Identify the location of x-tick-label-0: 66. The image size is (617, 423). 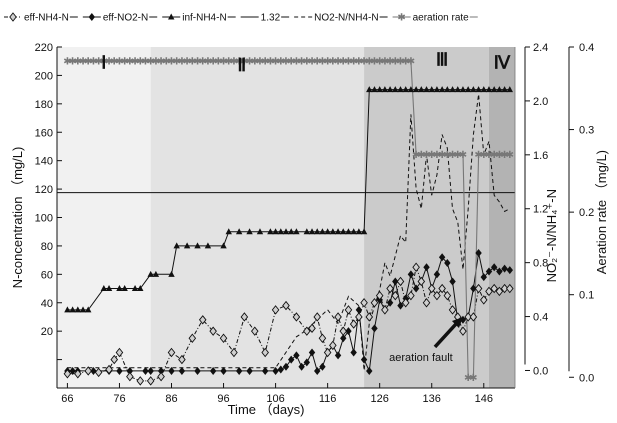
(67, 399).